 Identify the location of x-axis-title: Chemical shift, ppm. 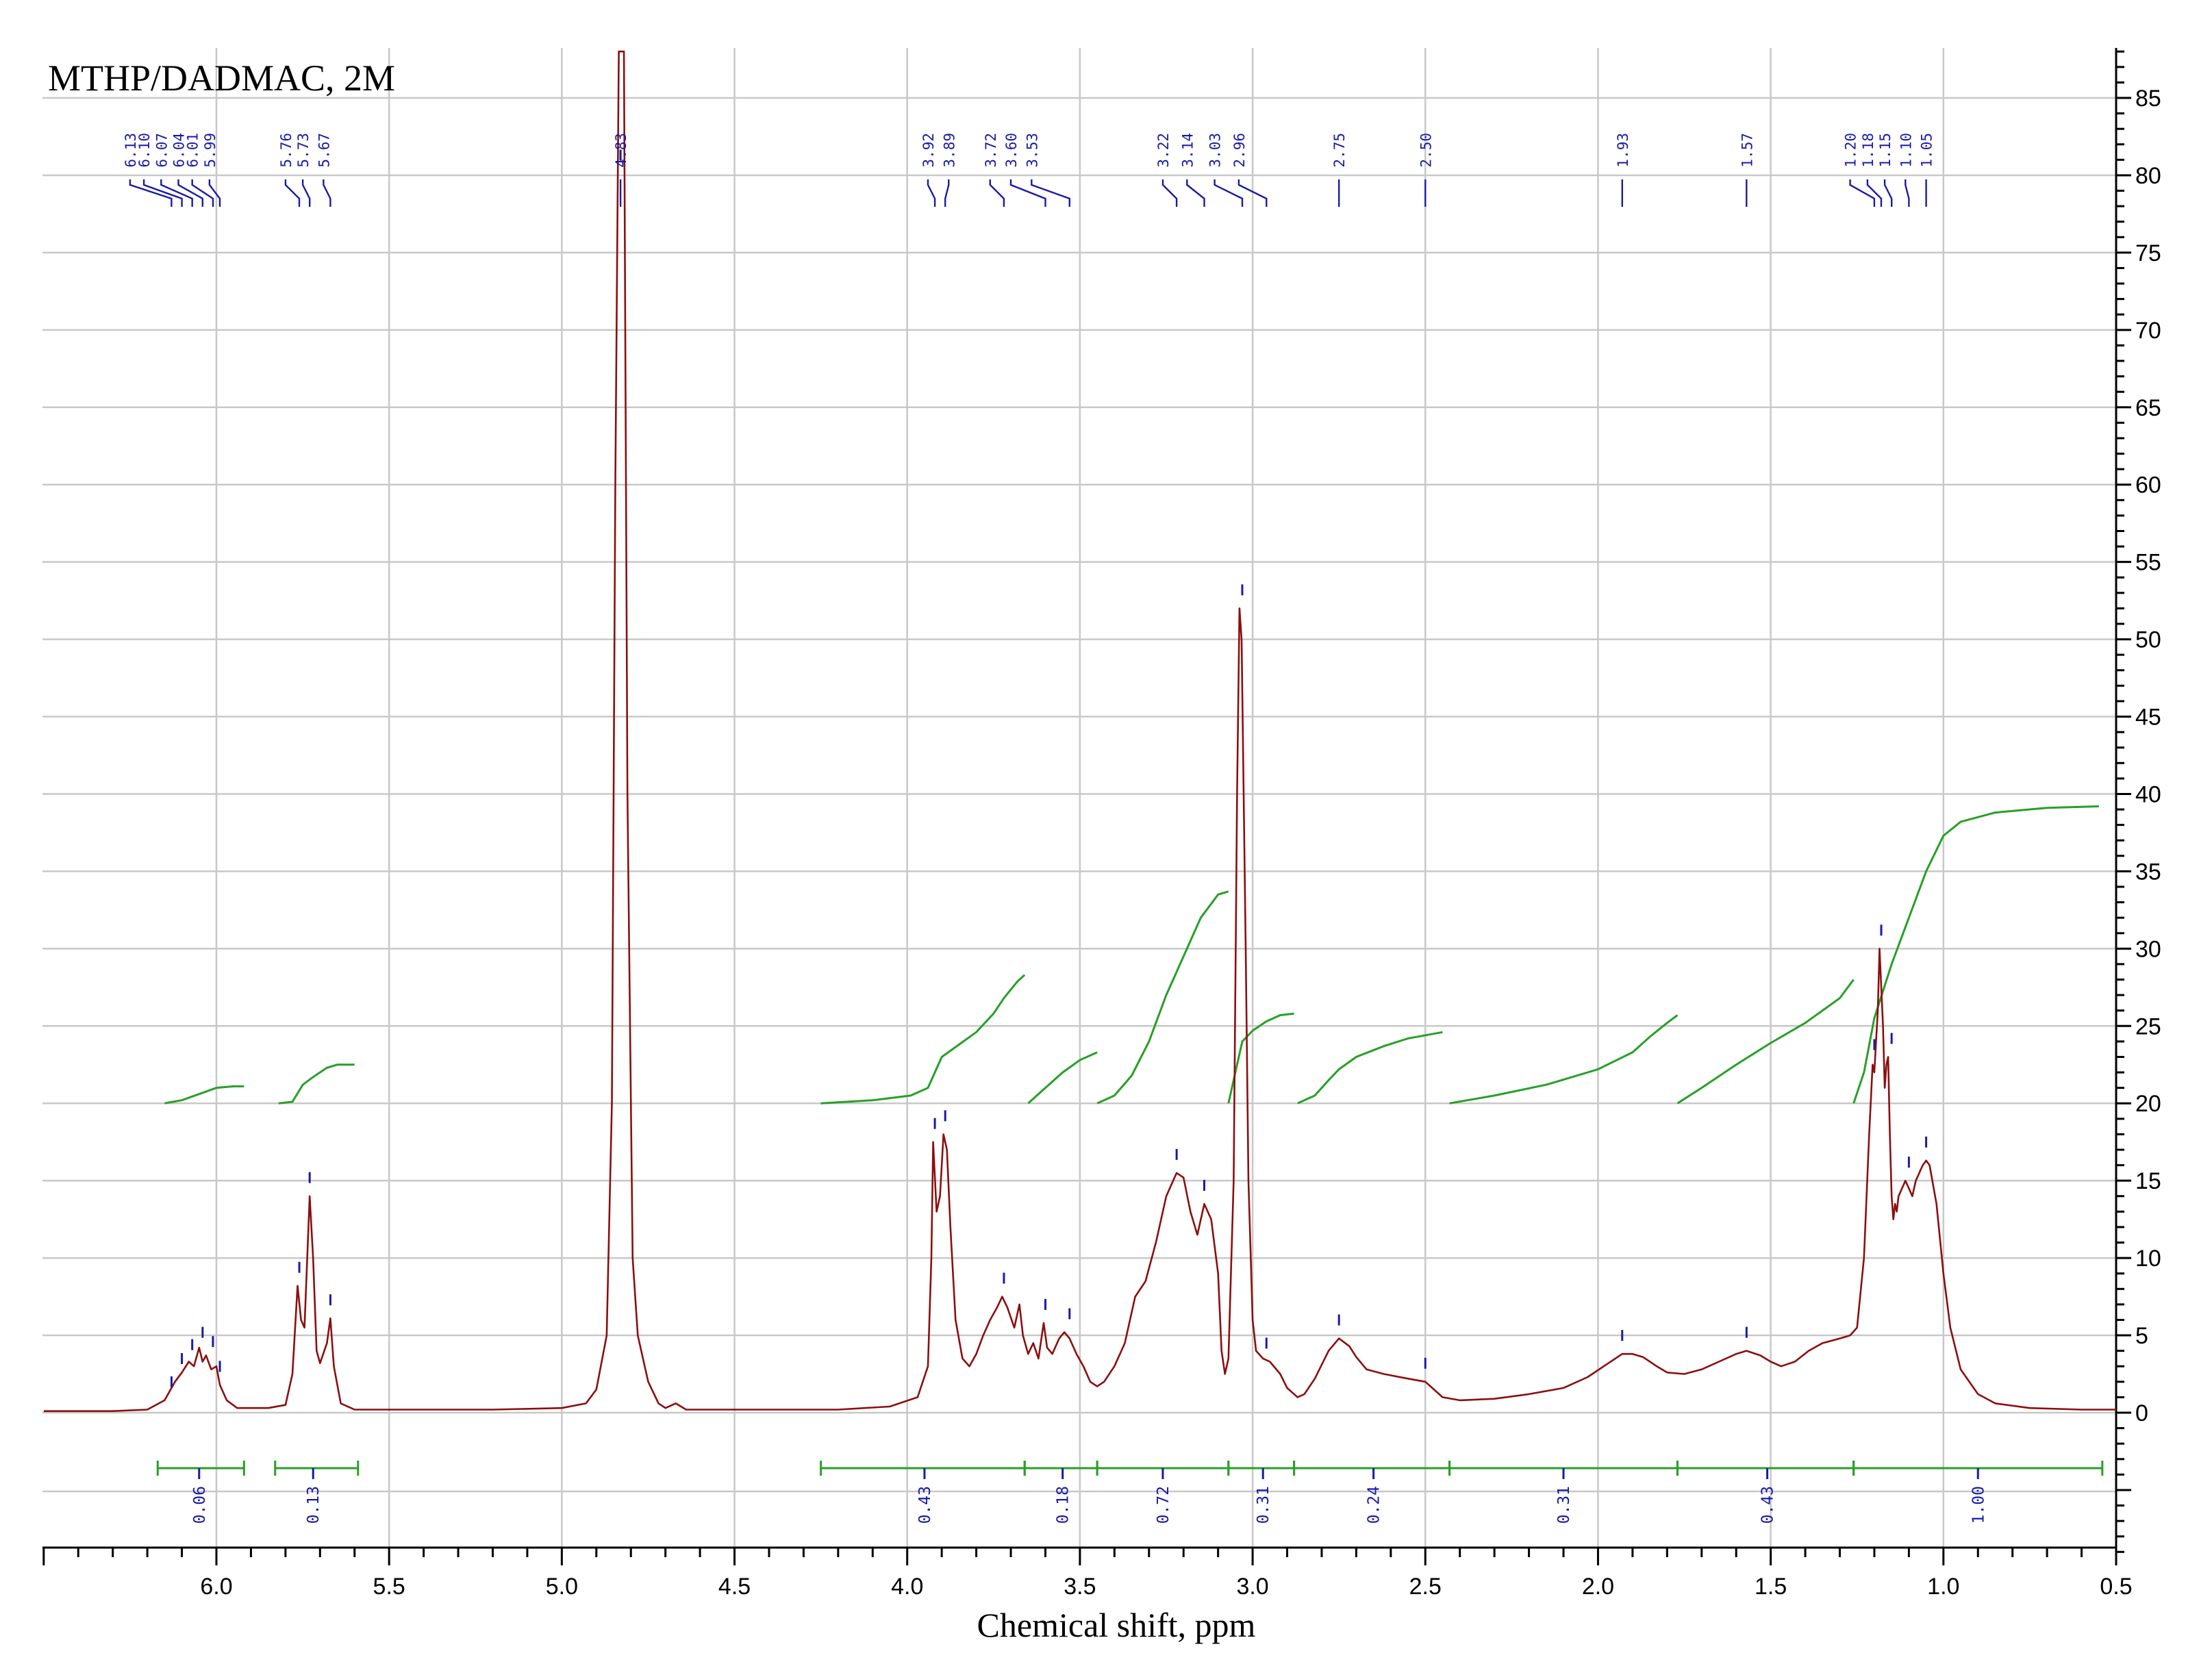
(1116, 1625).